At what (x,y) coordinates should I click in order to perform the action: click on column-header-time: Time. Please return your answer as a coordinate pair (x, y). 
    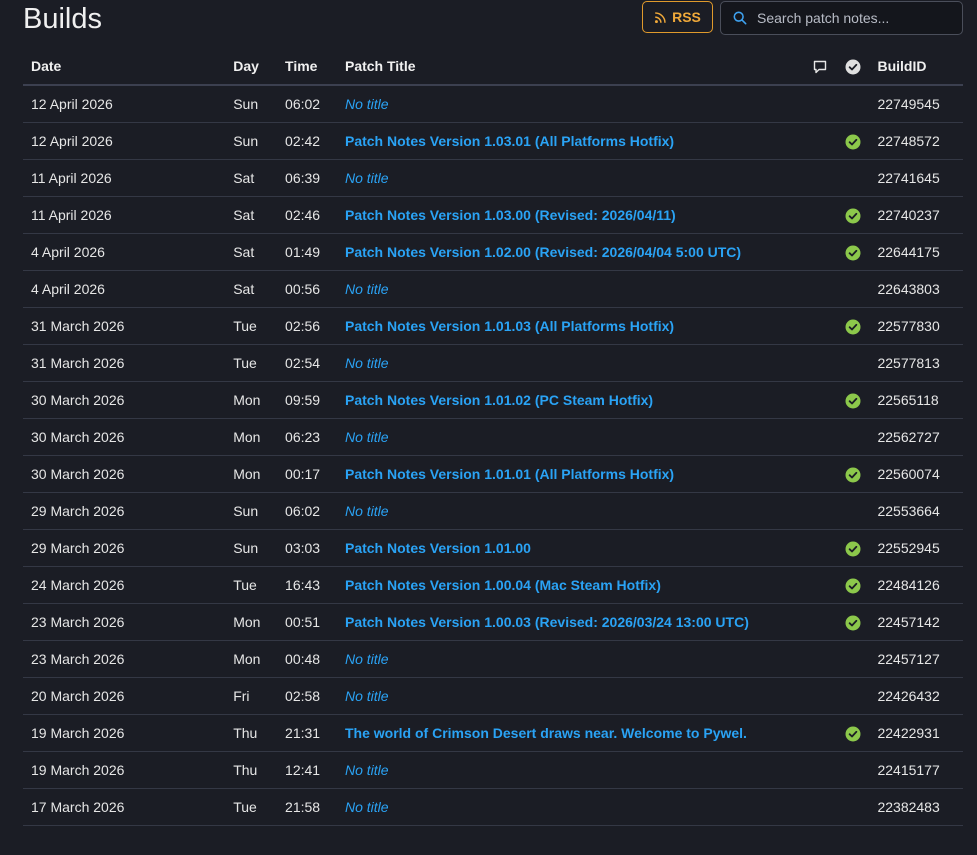
    Looking at the image, I should click on (307, 67).